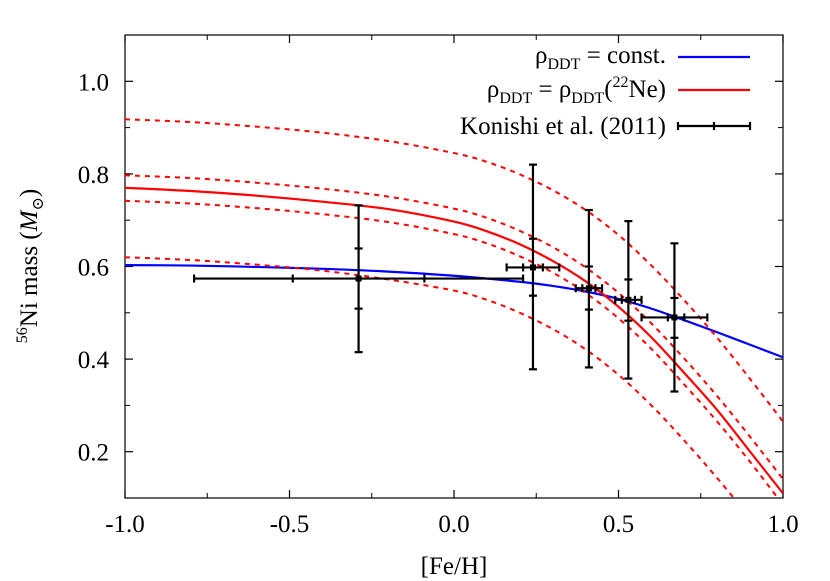 Image resolution: width=830 pixels, height=581 pixels. What do you see at coordinates (454, 566) in the screenshot?
I see `x-axis-label: [Fe/H]` at bounding box center [454, 566].